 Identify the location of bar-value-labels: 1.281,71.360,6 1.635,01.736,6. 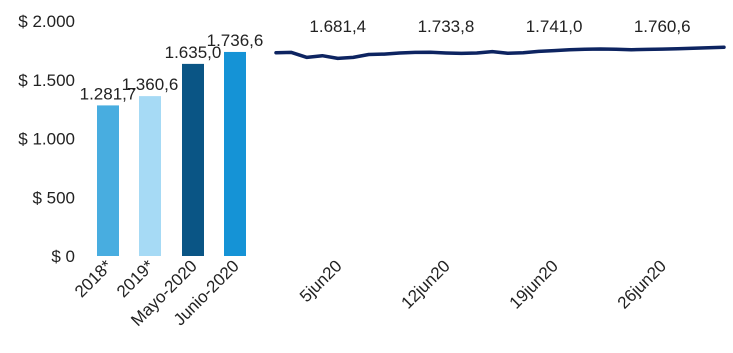
(172, 67).